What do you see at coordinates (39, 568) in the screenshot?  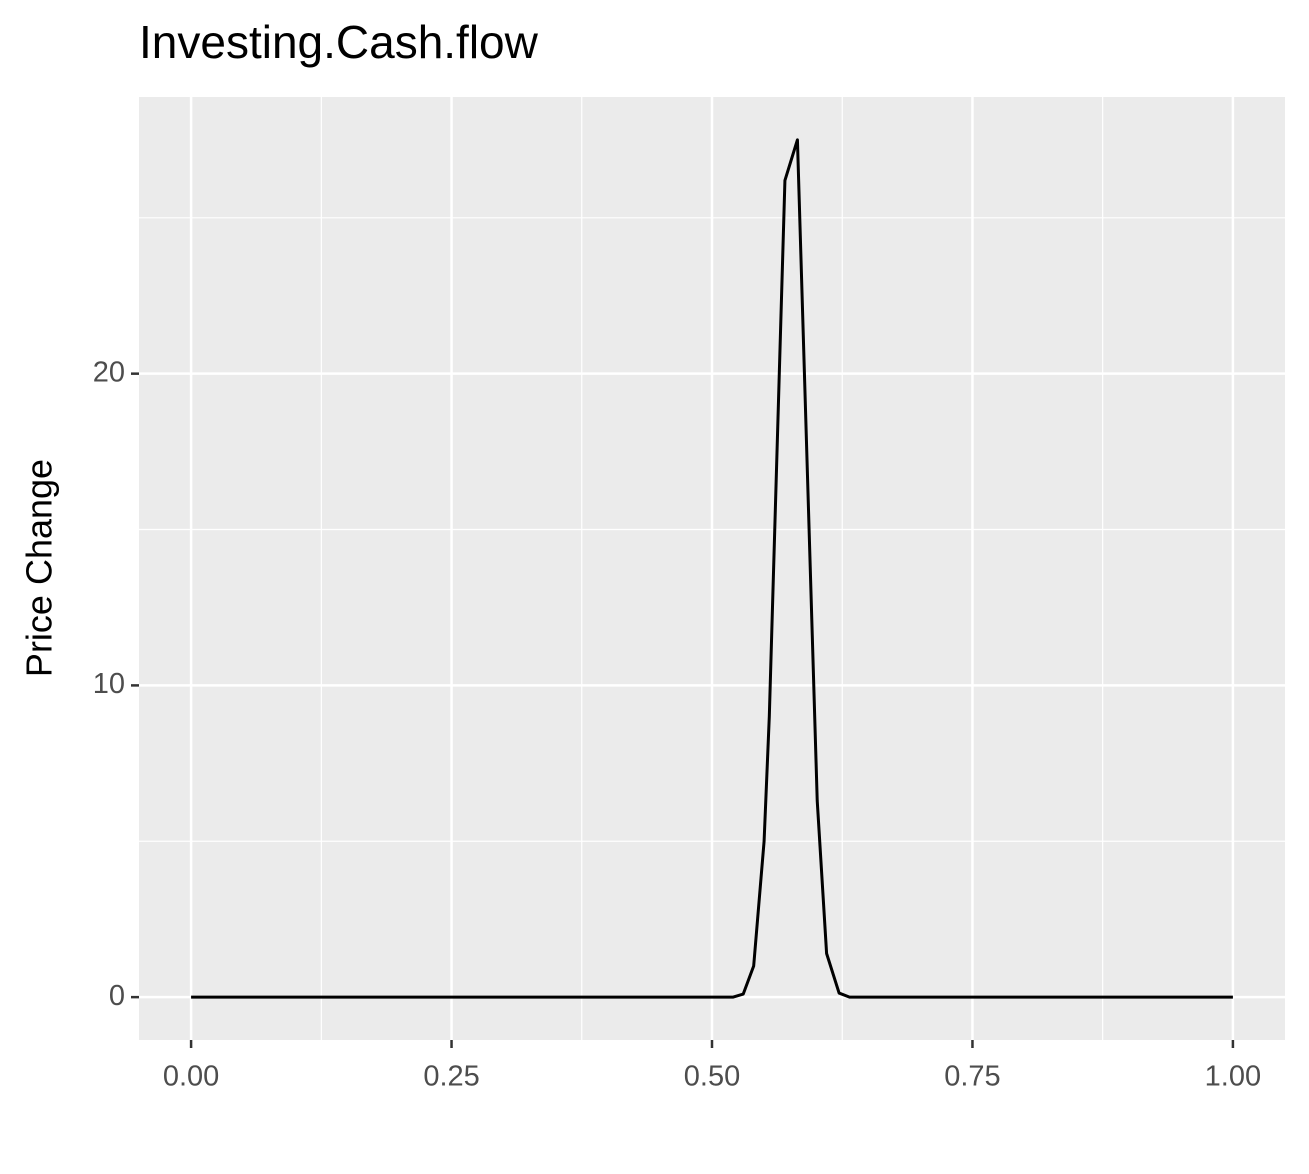 I see `y-axis-title: Price Change` at bounding box center [39, 568].